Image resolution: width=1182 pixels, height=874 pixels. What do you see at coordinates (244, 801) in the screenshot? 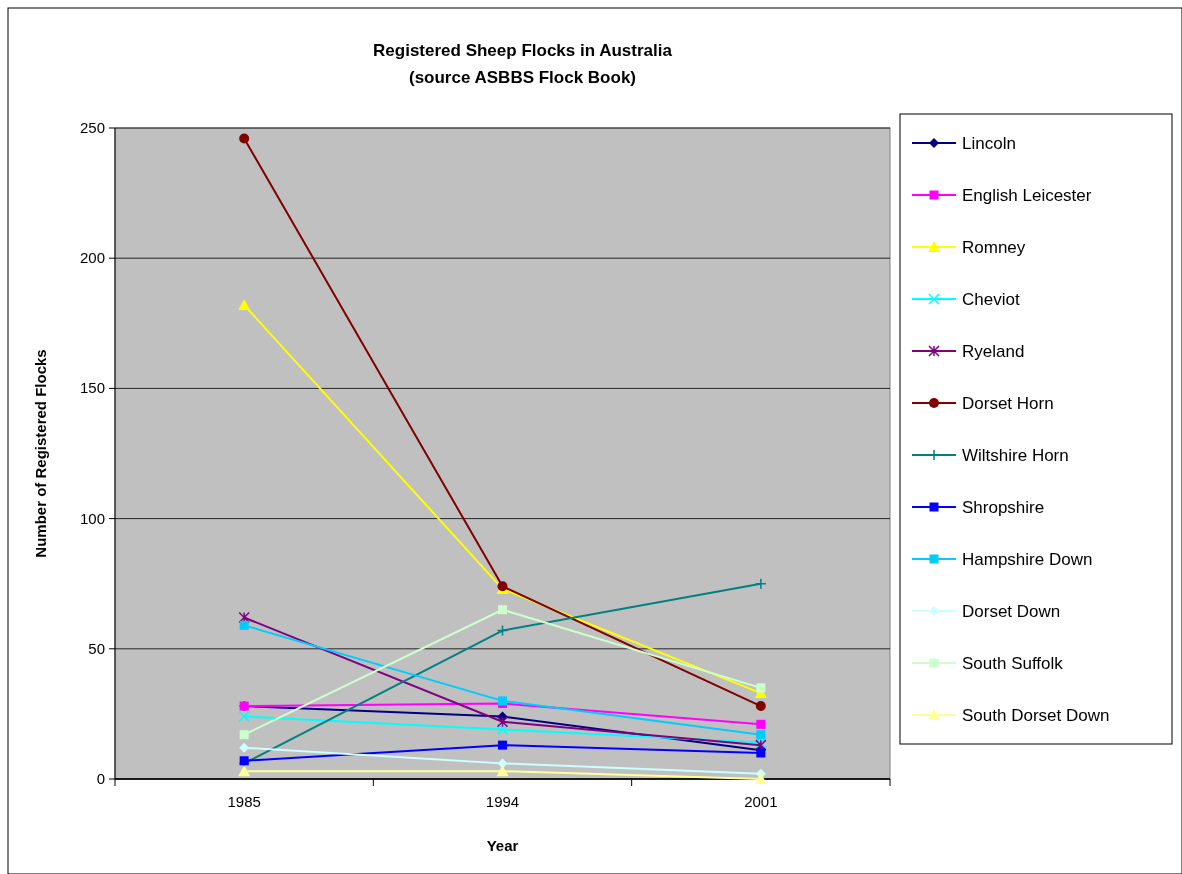
I see `x-tick-label: 1985` at bounding box center [244, 801].